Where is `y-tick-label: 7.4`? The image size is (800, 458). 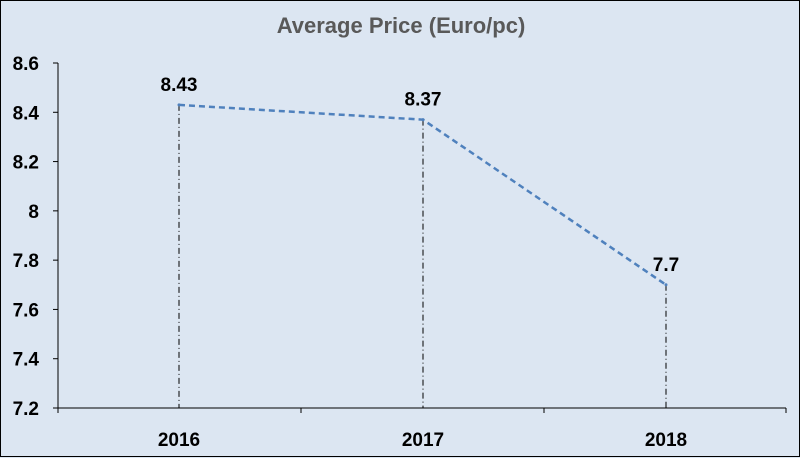 y-tick-label: 7.4 is located at coordinates (26, 360).